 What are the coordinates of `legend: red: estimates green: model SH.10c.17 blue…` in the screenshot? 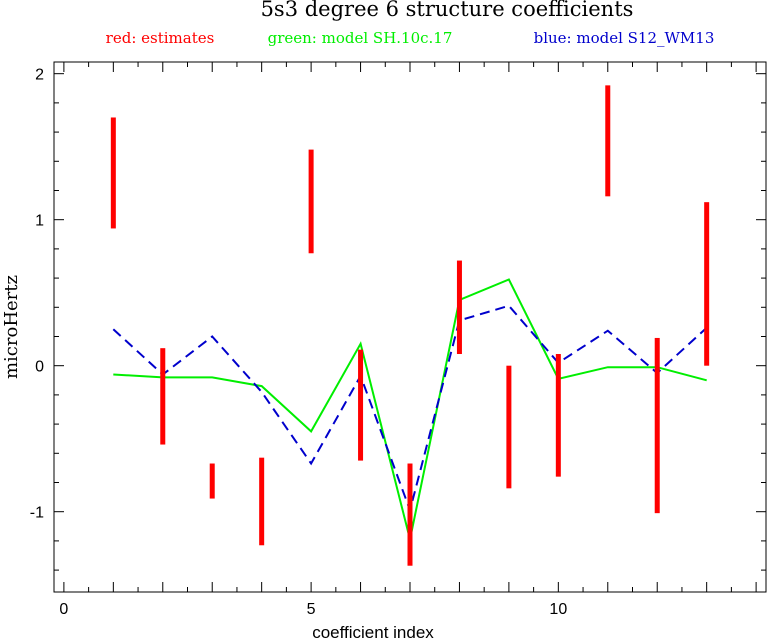 It's located at (410, 38).